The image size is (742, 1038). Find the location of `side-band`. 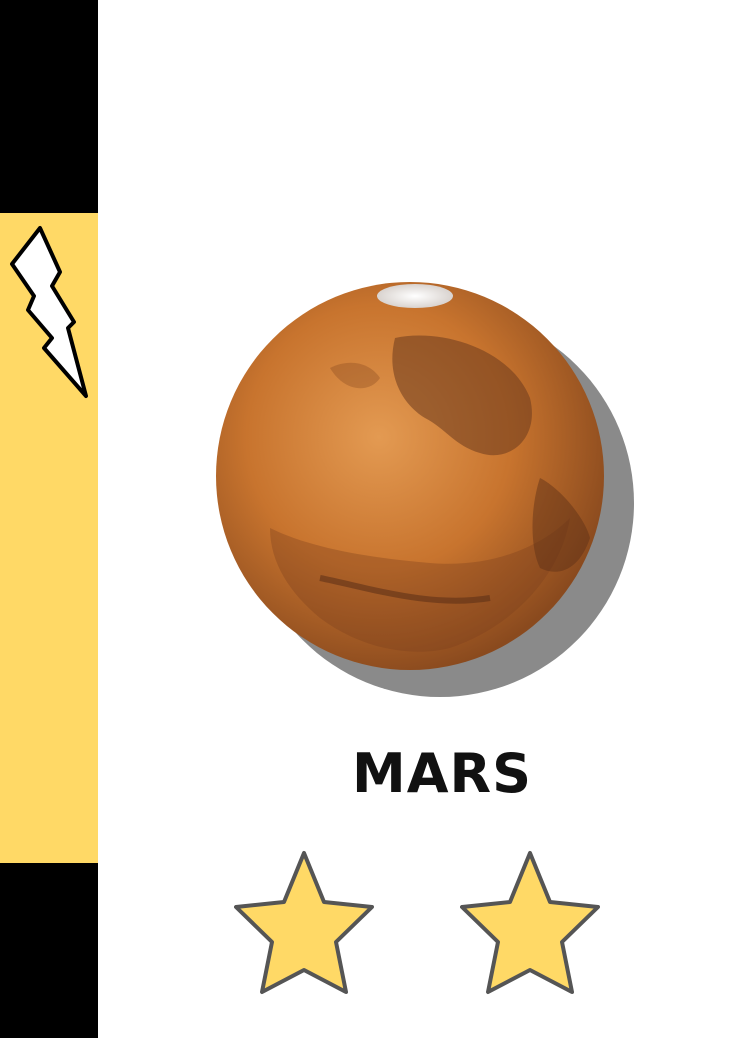

side-band is located at coordinates (49, 519).